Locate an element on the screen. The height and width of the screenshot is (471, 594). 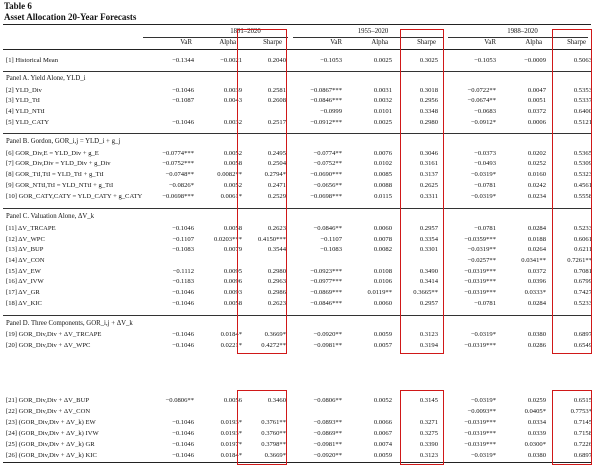
row-label: [11] ΔV_TRCAPE is located at coordinates (31, 228).